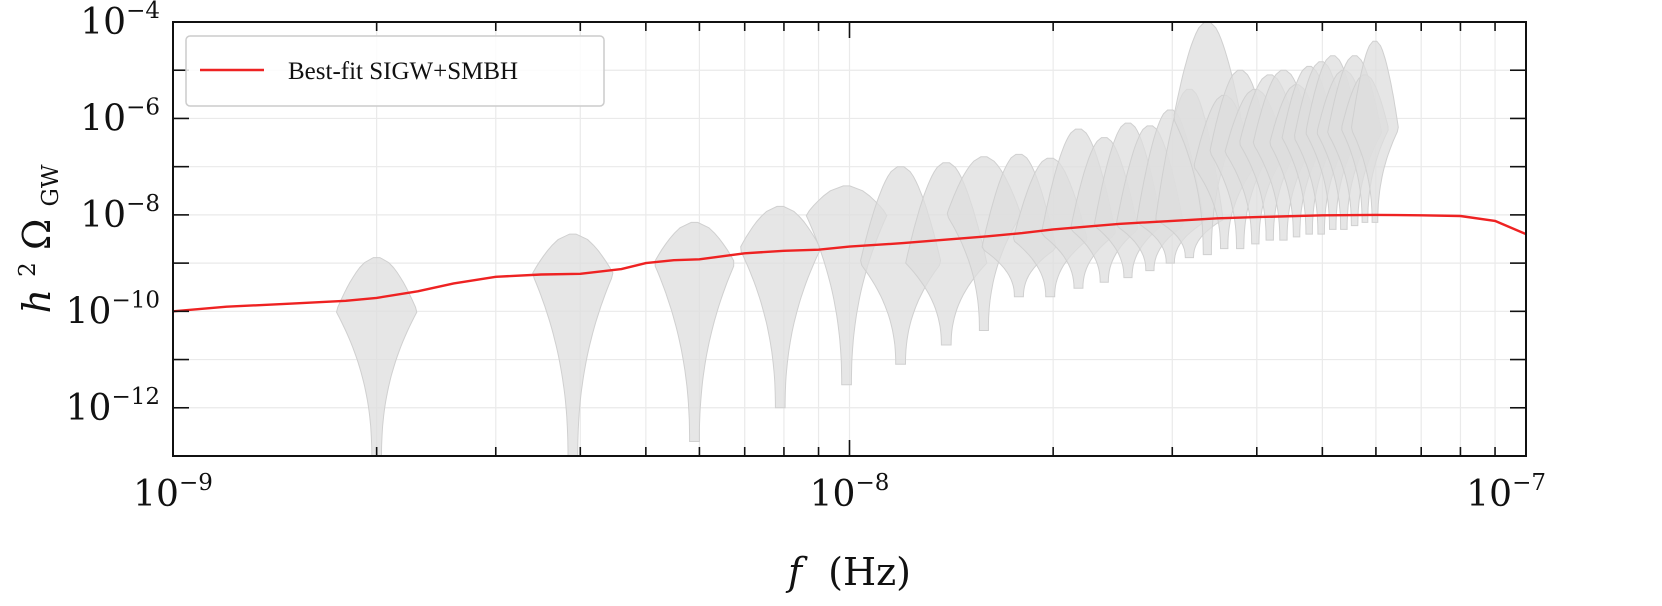 This screenshot has height=606, width=1662. What do you see at coordinates (1506, 492) in the screenshot?
I see `x-tick-label: 10⁻⁷` at bounding box center [1506, 492].